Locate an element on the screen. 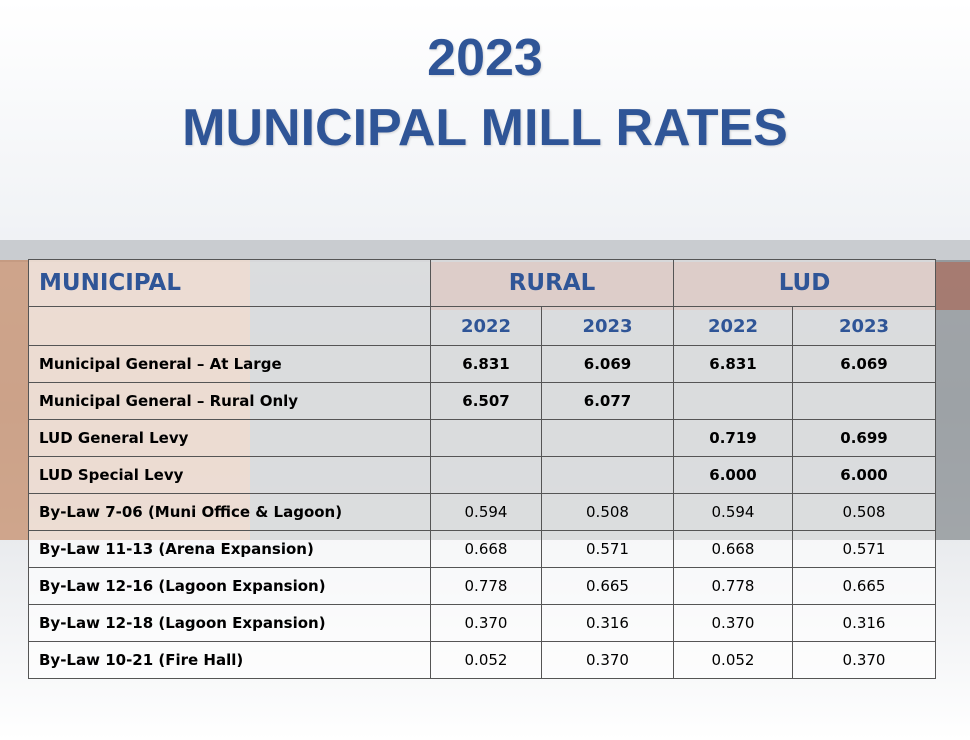  data-row: LUD General Levy 0.719 0.699 is located at coordinates (482, 438).